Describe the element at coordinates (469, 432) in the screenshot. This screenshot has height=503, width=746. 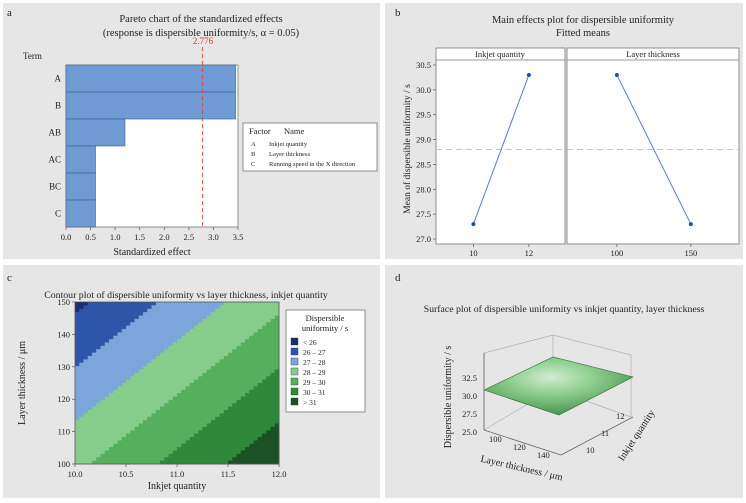
I see `surface-ztick-250: 25.0` at that location.